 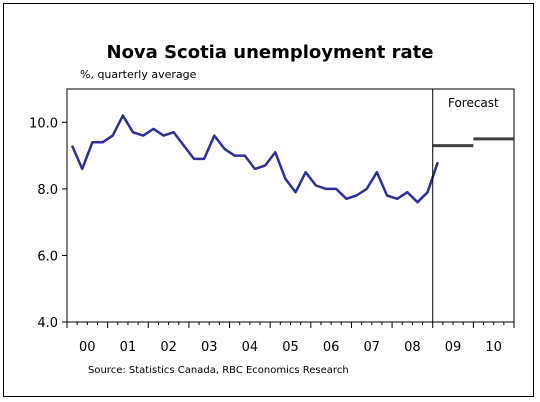 I want to click on y-axis: 4.0 6.0 8.0 10.0, so click(x=48, y=223).